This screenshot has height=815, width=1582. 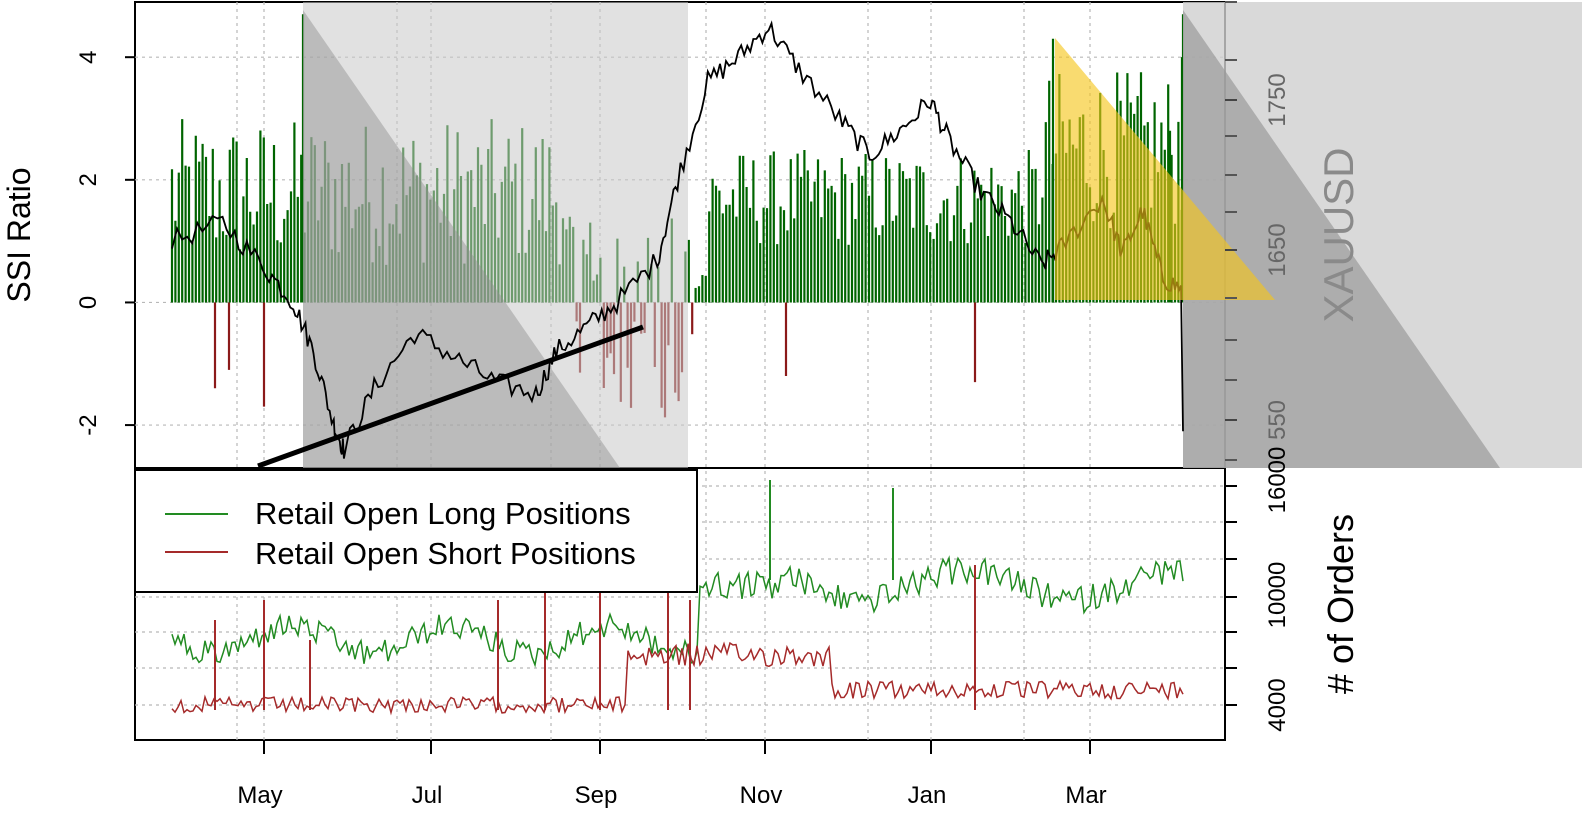 I want to click on short-positions-line, so click(x=677, y=678).